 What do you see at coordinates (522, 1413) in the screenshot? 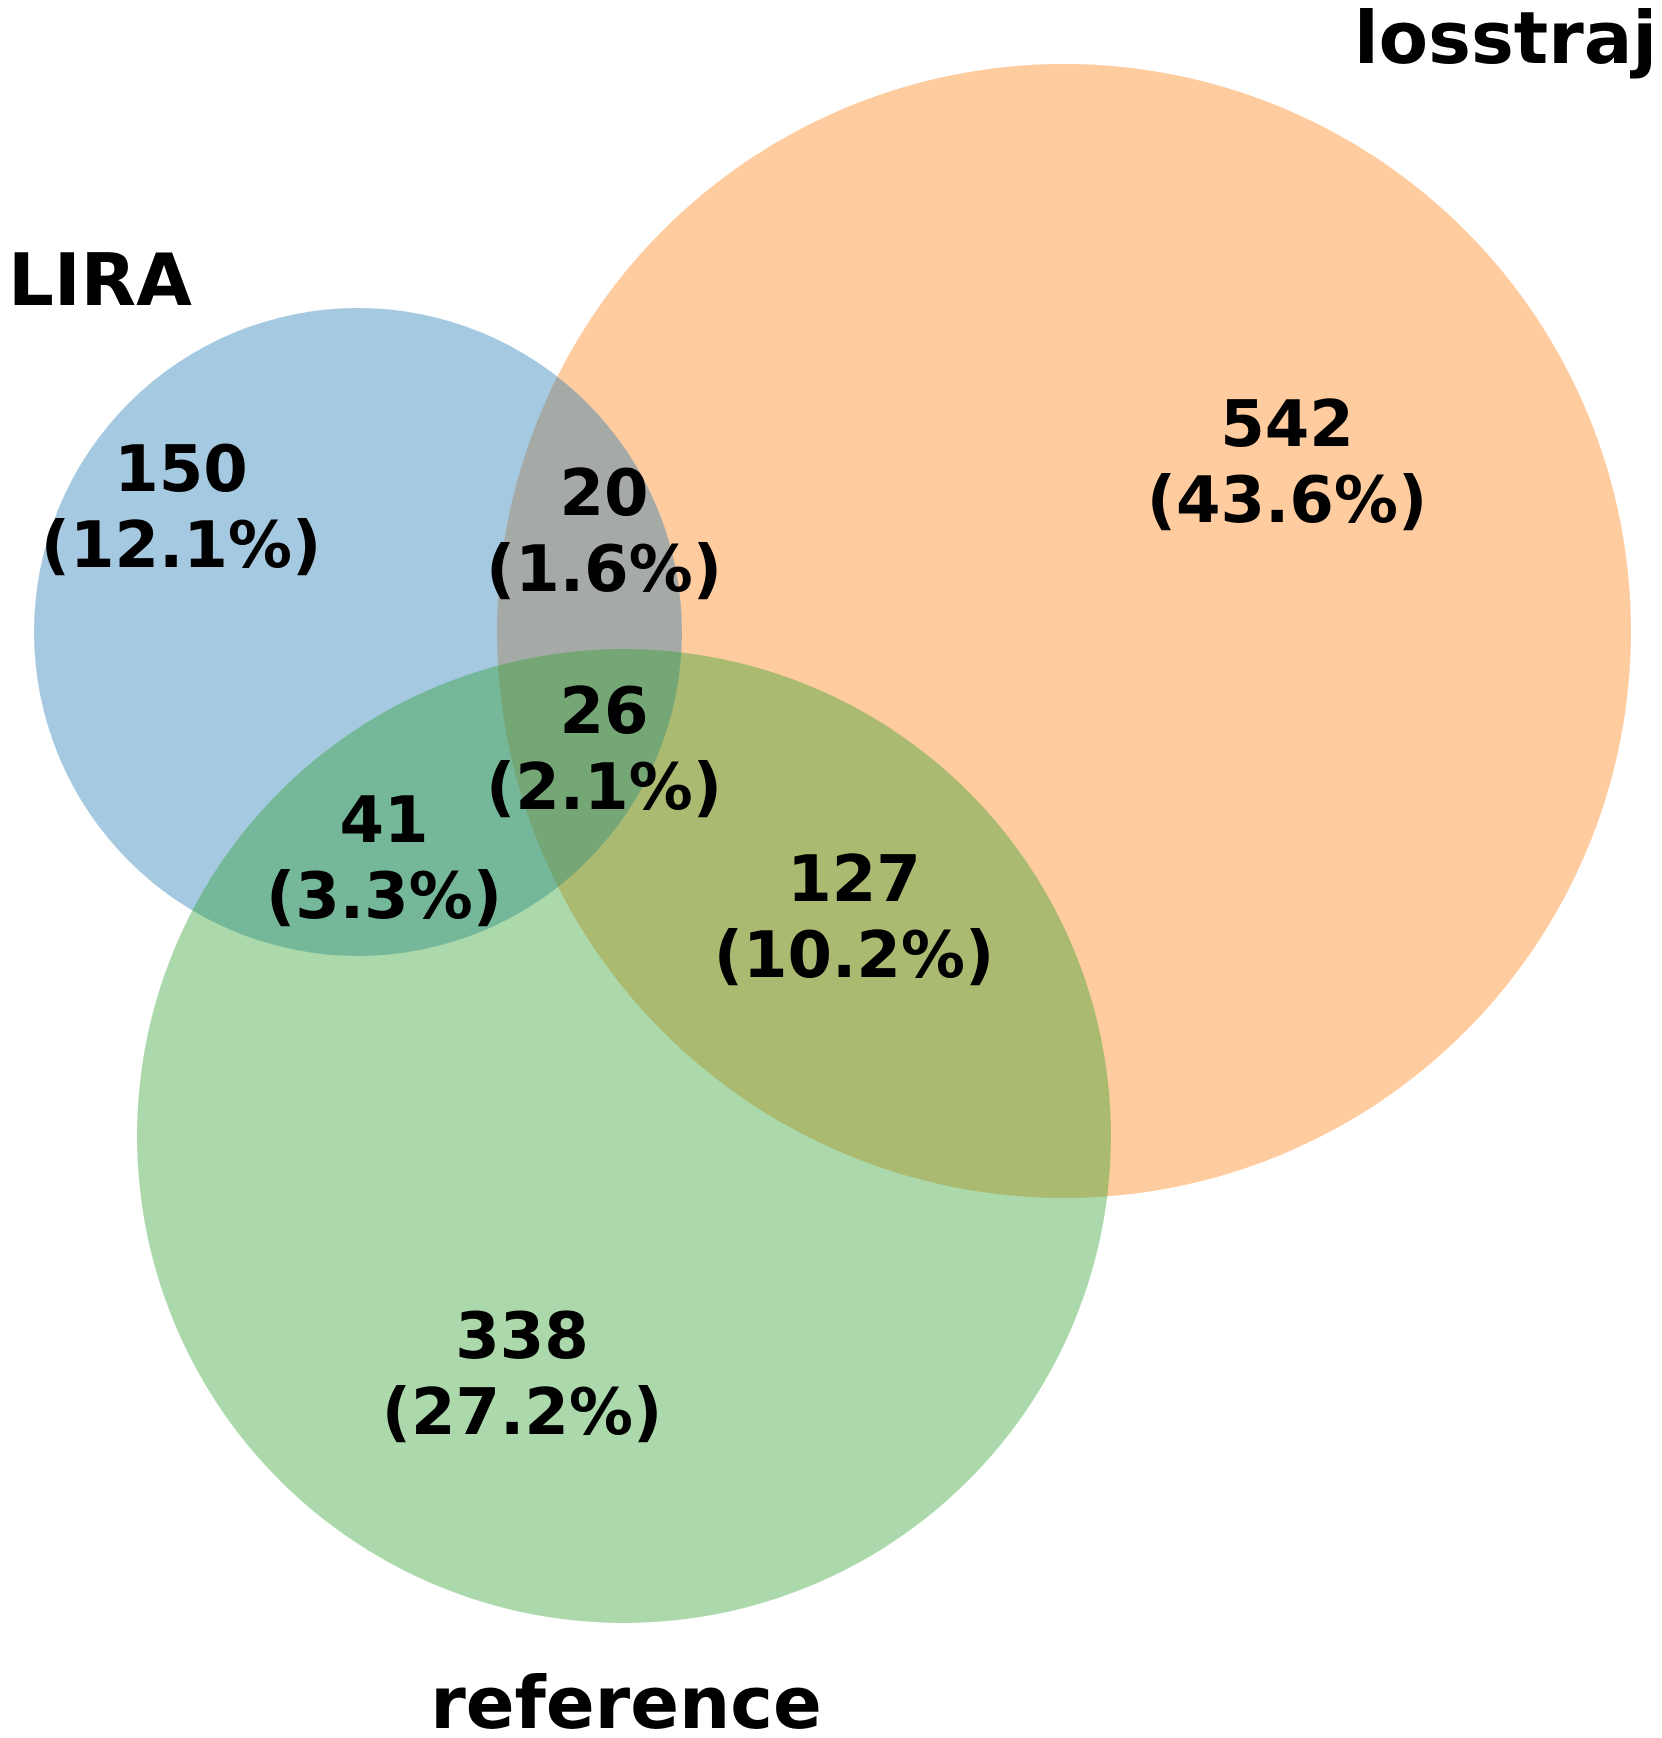
I see `region-reference-only-percent: (27.2%)` at bounding box center [522, 1413].